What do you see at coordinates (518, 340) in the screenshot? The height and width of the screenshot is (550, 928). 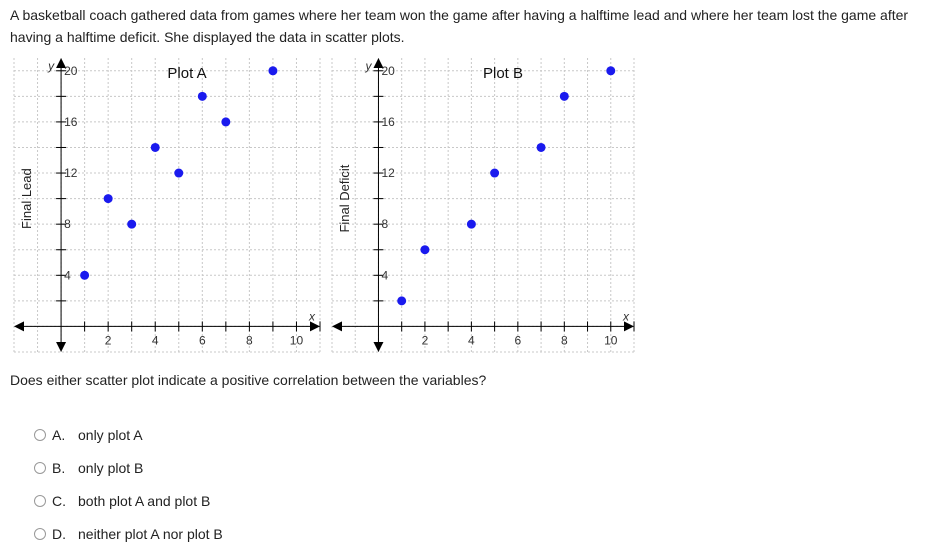 I see `plot-b-x-tick-label: 6` at bounding box center [518, 340].